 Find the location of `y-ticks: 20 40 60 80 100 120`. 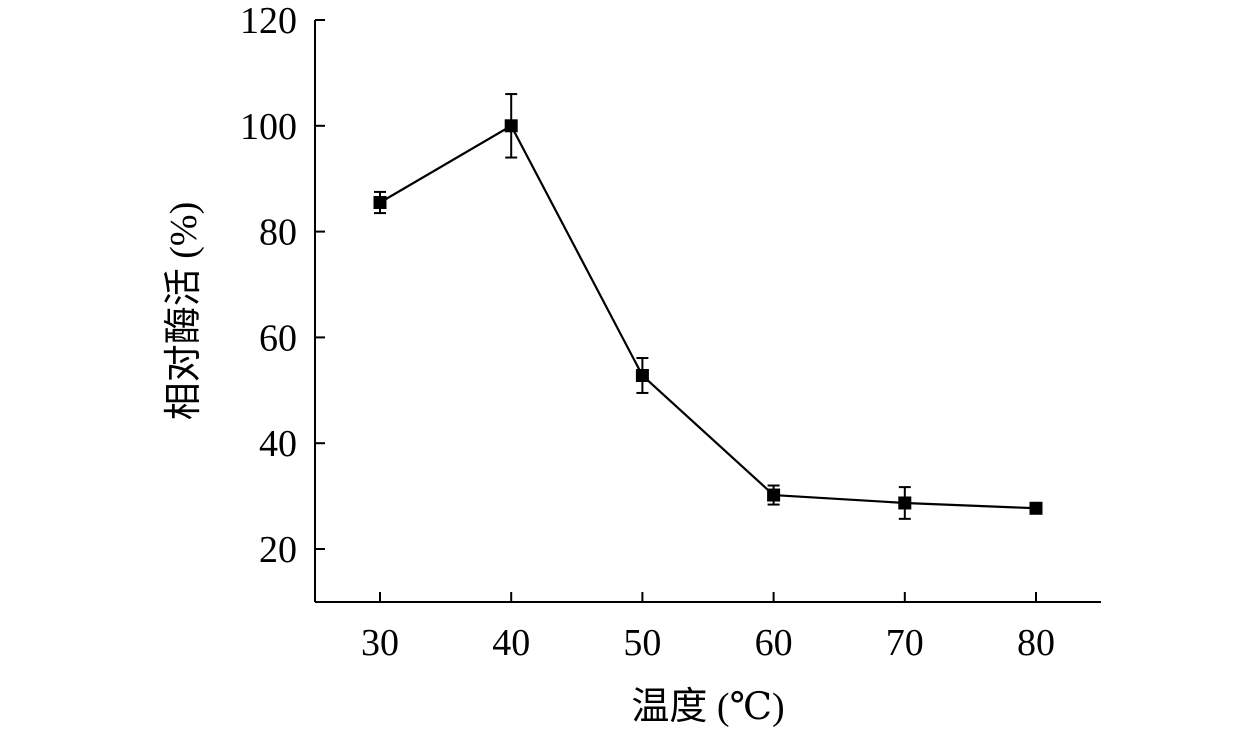

y-ticks: 20 40 60 80 100 120 is located at coordinates (282, 285).